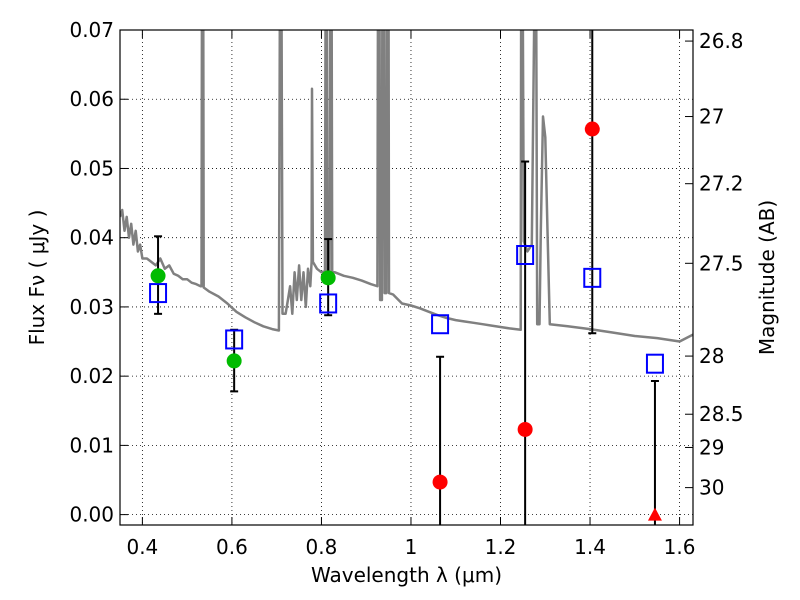  I want to click on y-tick-label: 0.03, so click(91, 307).